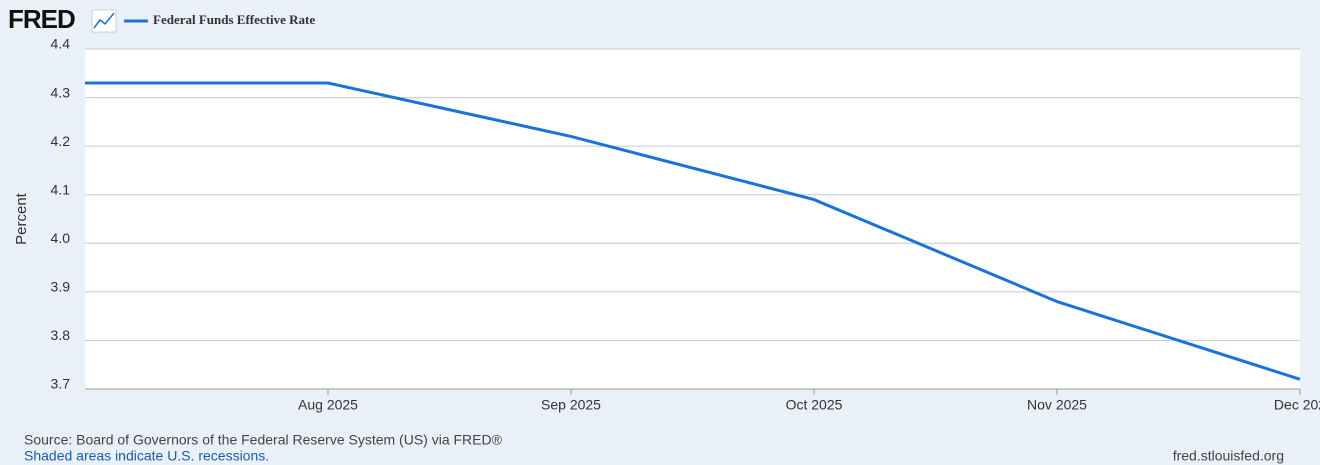 The width and height of the screenshot is (1320, 465). Describe the element at coordinates (61, 44) in the screenshot. I see `y-tick-label: 4.4` at that location.